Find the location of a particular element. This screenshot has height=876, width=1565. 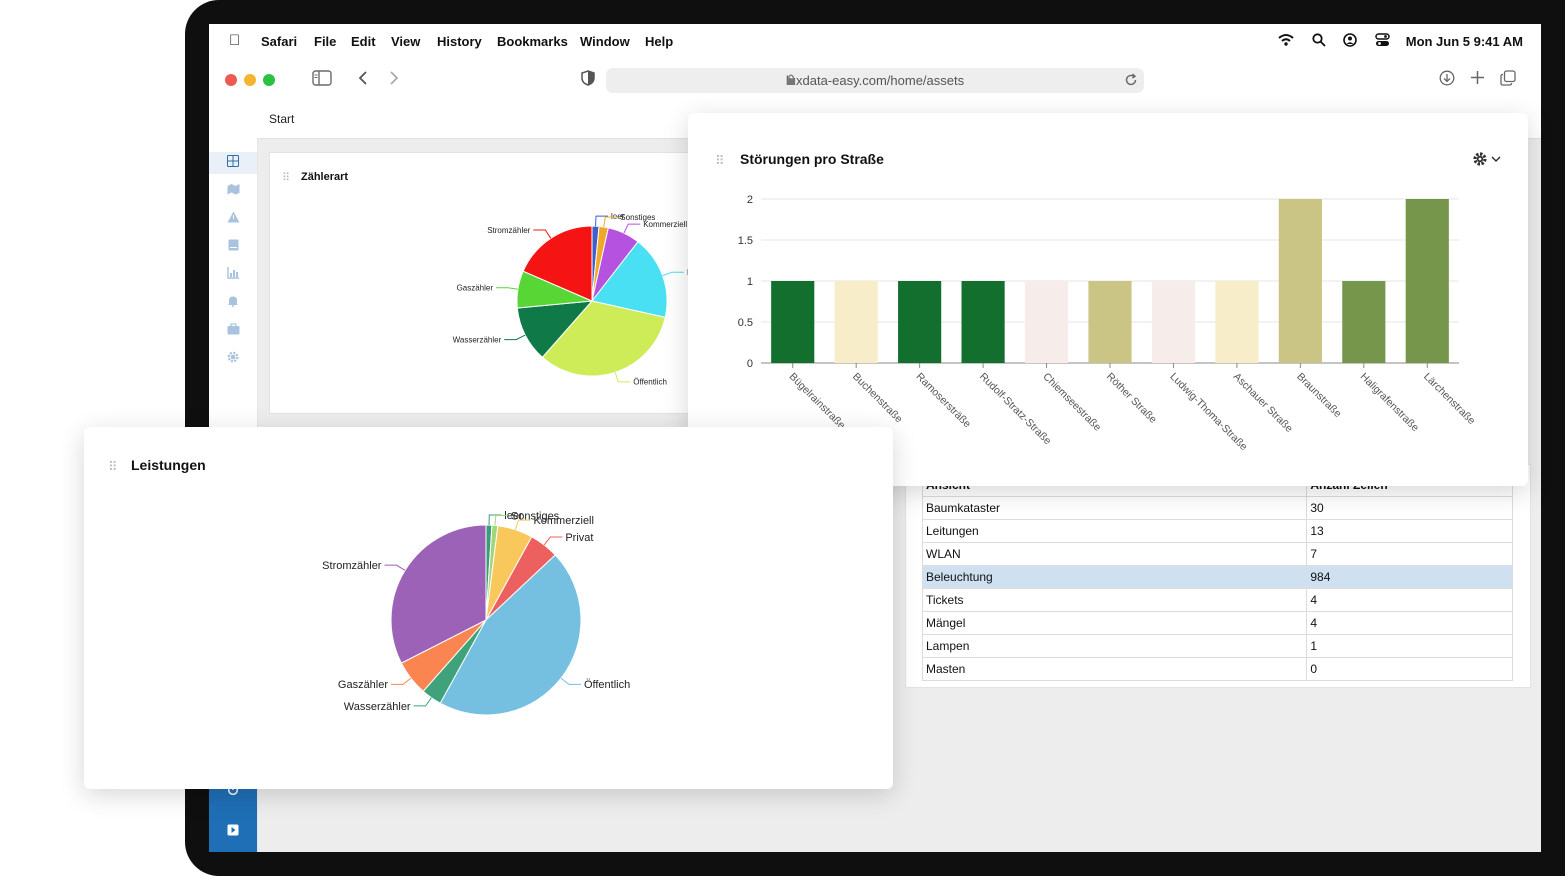

y-tick-label: 0.5 is located at coordinates (745, 323).